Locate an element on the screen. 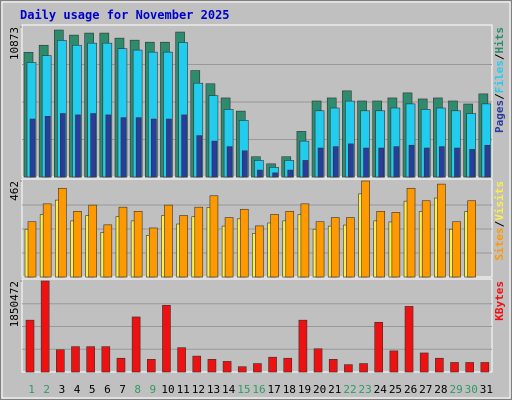 The image size is (512, 404). x-tick-label: 5 is located at coordinates (92, 389).